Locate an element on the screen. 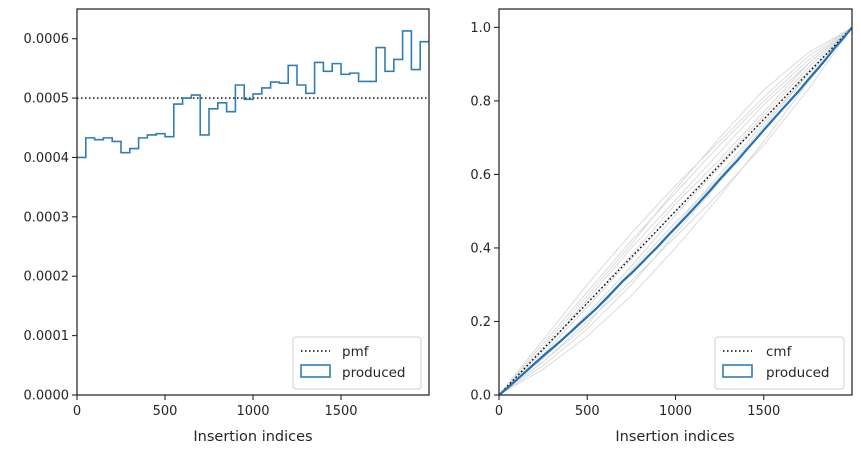 The height and width of the screenshot is (457, 861). right-legend-produced-swatch is located at coordinates (737, 371).